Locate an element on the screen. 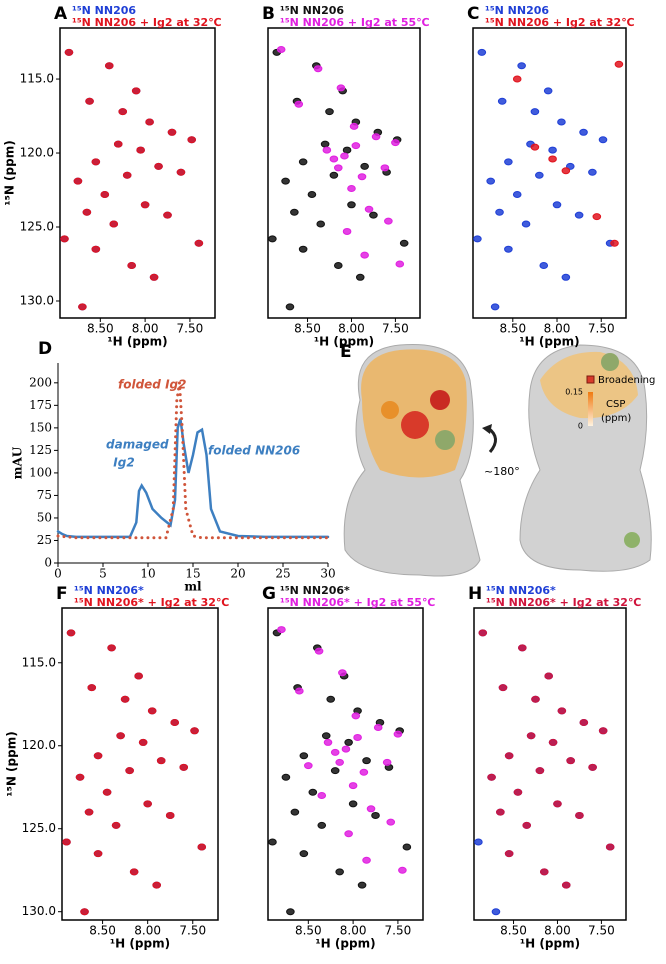 The width and height of the screenshot is (666, 964). colorbar-title: CSP is located at coordinates (615, 404).